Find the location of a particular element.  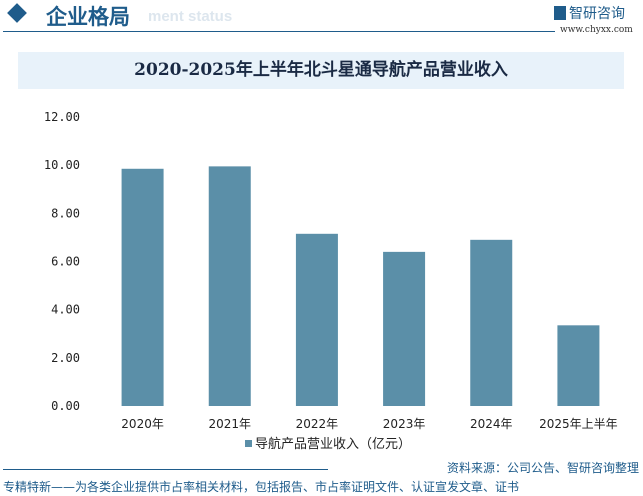

y-tick-label: 8.00 is located at coordinates (65, 213).